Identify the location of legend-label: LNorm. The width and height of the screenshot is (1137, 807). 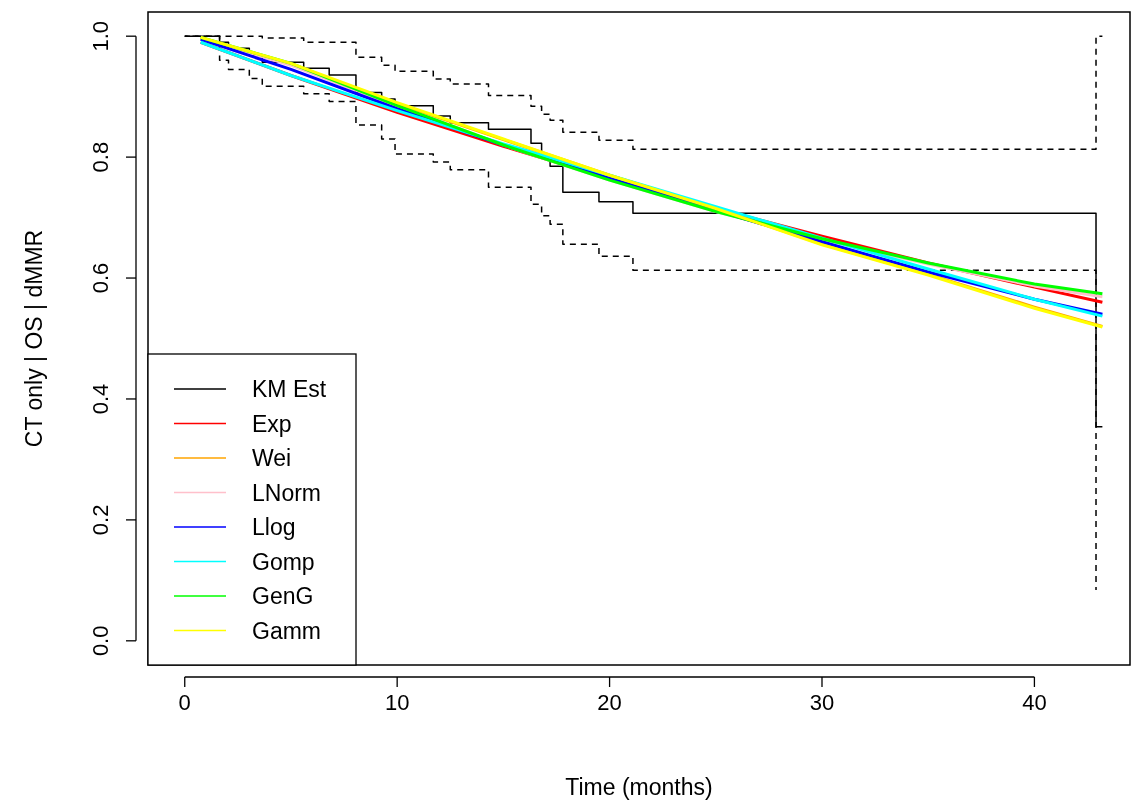
(287, 492).